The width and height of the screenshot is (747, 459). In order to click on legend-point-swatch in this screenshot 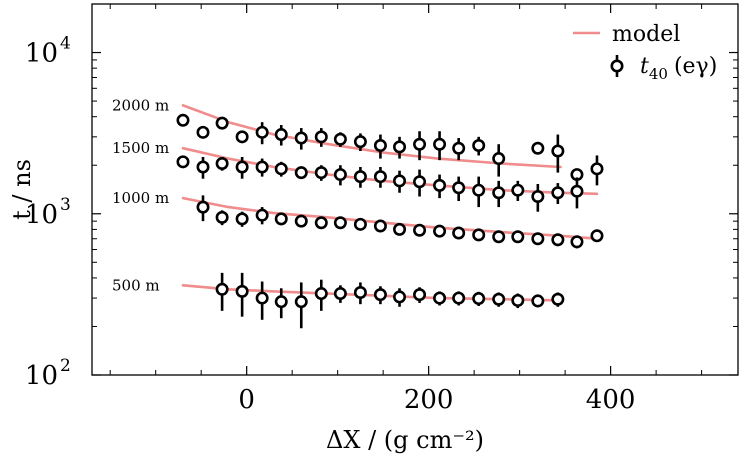, I will do `click(617, 66)`.